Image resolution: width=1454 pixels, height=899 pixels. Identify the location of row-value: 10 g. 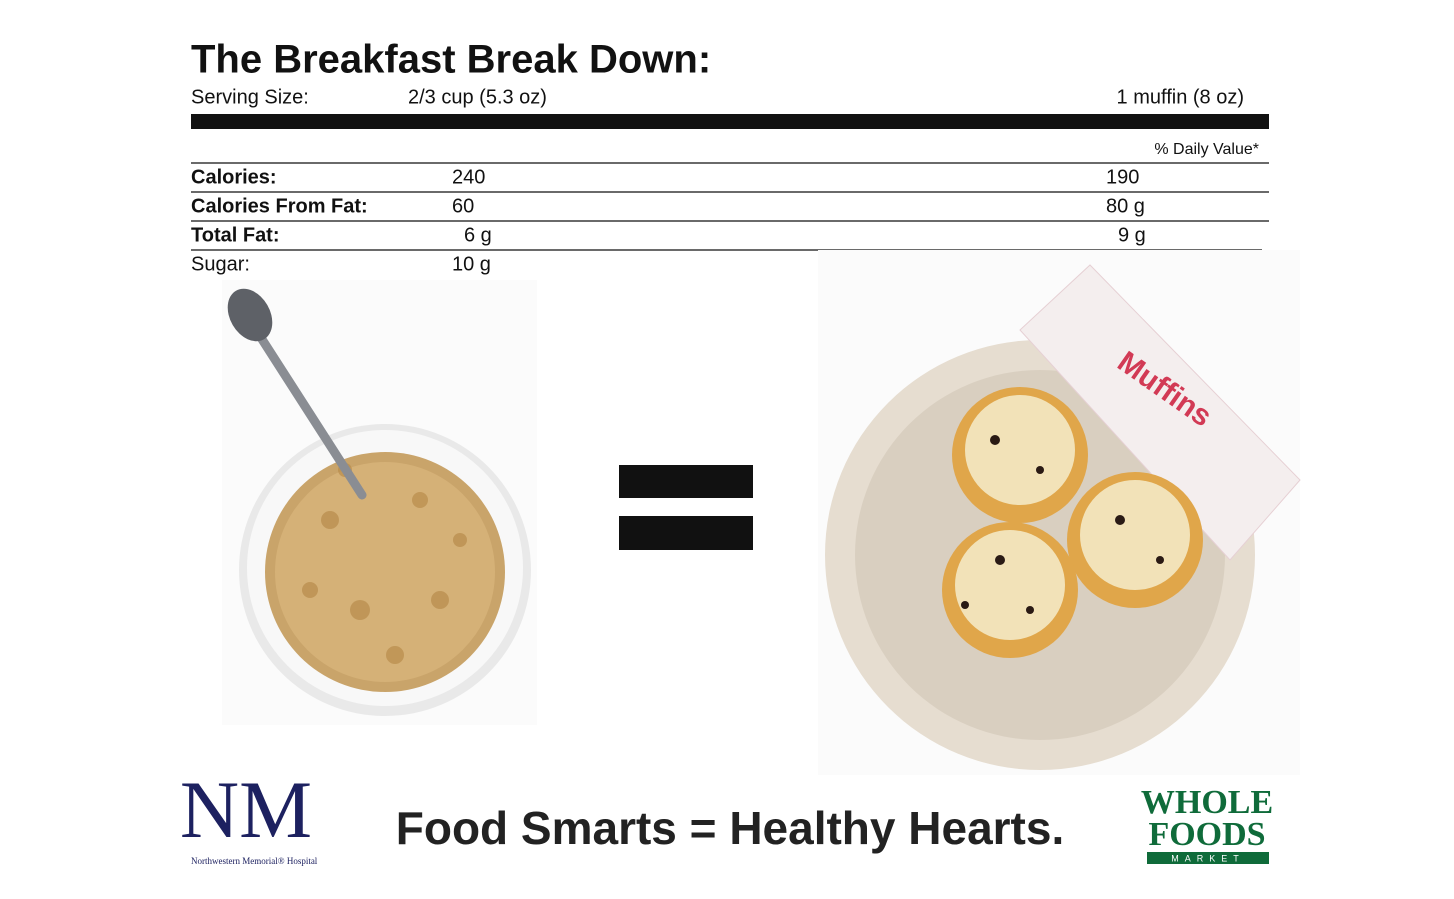
(471, 264).